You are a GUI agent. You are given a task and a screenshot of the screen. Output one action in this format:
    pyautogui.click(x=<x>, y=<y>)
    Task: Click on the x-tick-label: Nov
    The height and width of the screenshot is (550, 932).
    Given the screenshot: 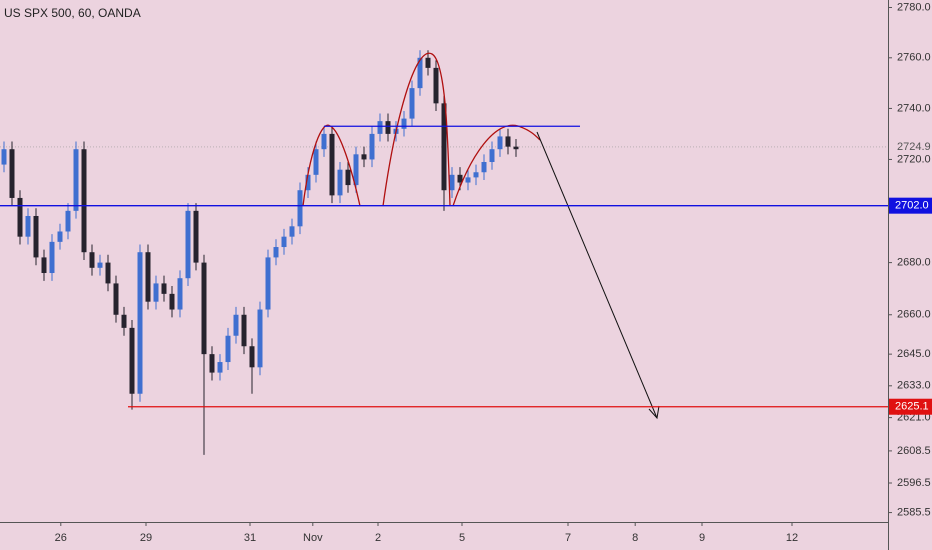 What is the action you would take?
    pyautogui.click(x=313, y=538)
    